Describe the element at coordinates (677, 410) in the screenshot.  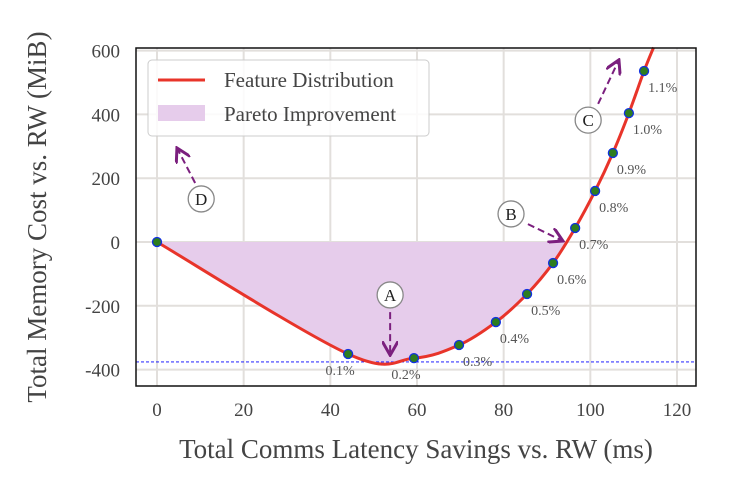
I see `x-tick-label: 120` at that location.